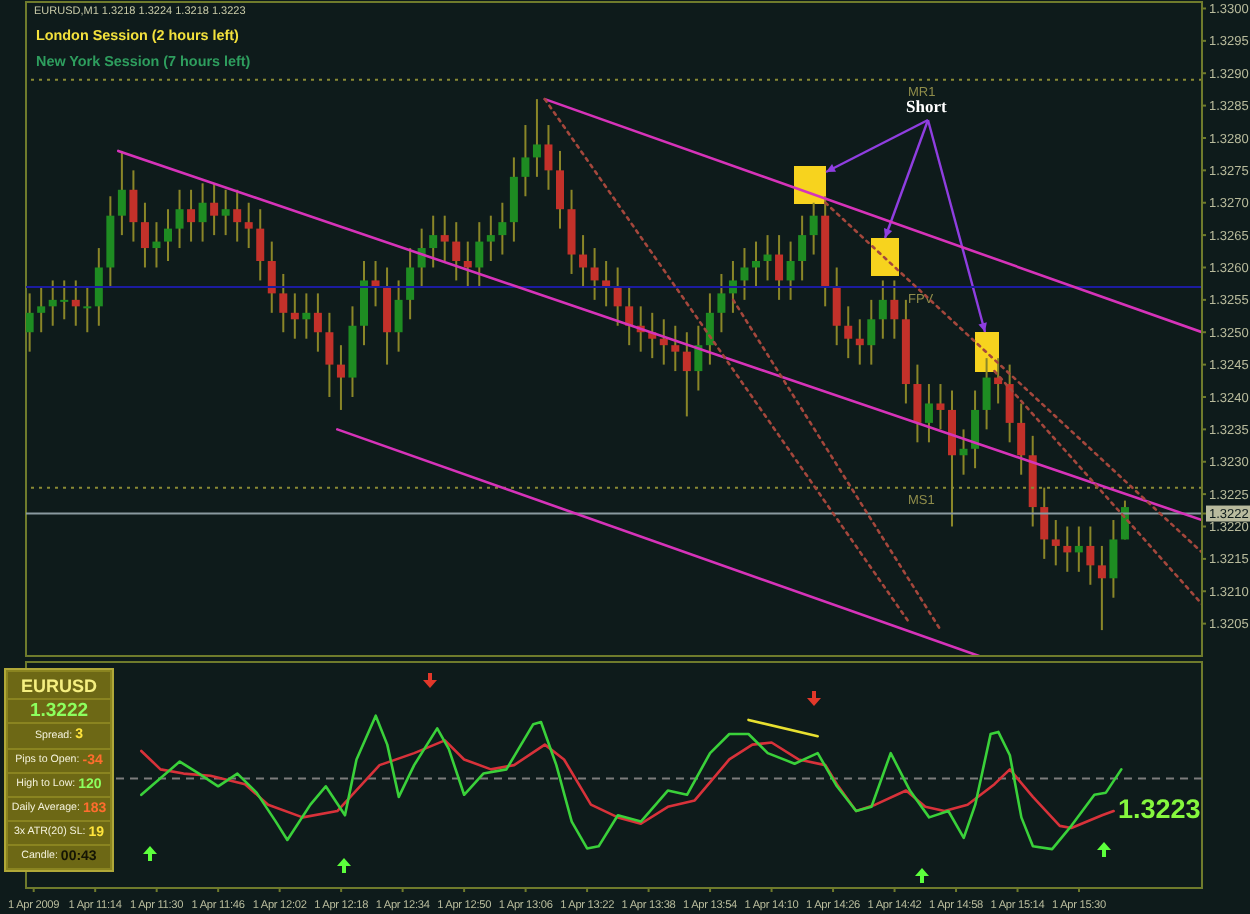 The height and width of the screenshot is (914, 1250). What do you see at coordinates (58, 685) in the screenshot?
I see `text: EURUSD` at bounding box center [58, 685].